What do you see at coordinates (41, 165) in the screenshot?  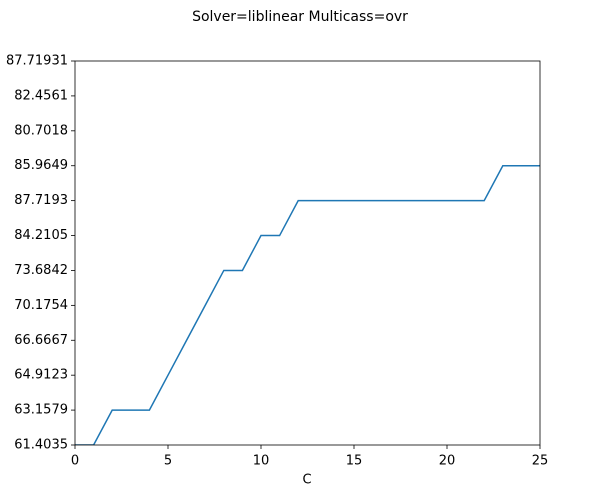 I see `y-tick-label: 85.9649` at bounding box center [41, 165].